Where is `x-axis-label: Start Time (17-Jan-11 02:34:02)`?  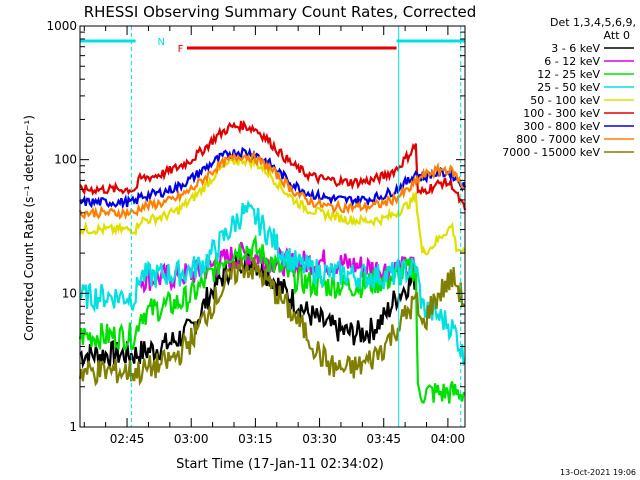 x-axis-label: Start Time (17-Jan-11 02:34:02) is located at coordinates (280, 464).